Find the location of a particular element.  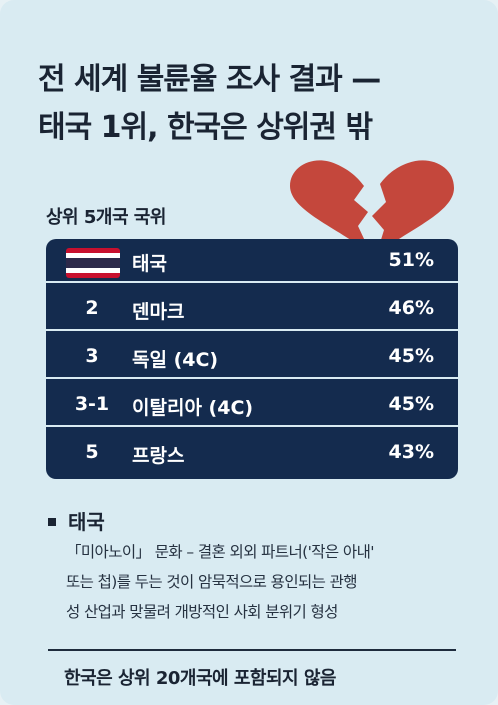

footer-note: 한국은 상위 20개국에 포함되지 않음 is located at coordinates (200, 678).